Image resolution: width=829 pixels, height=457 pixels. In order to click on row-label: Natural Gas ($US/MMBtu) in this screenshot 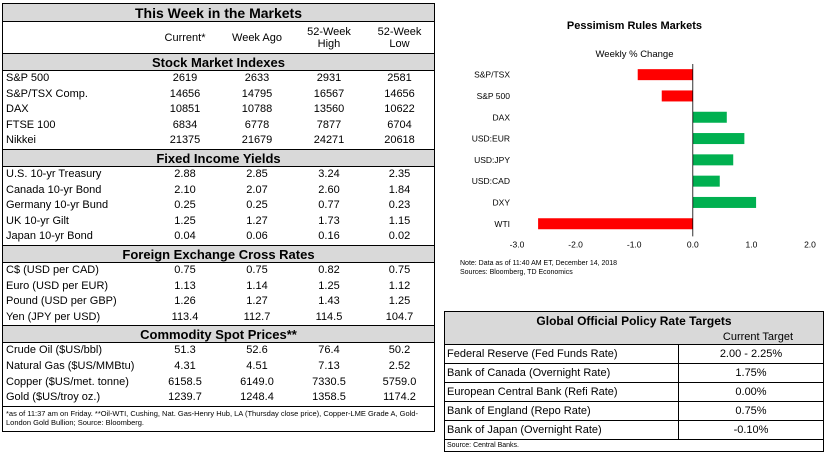, I will do `click(70, 365)`.